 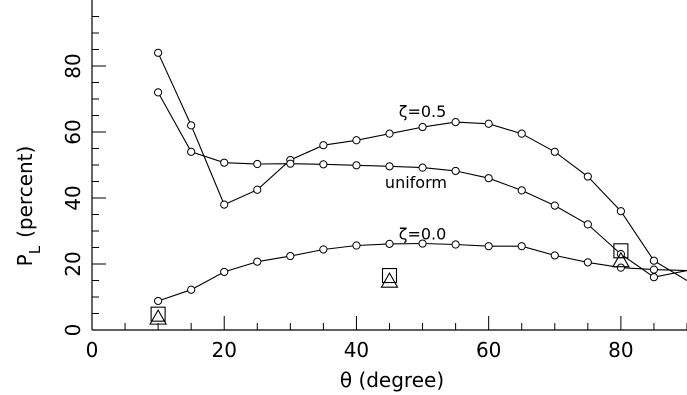 What do you see at coordinates (25, 260) in the screenshot?
I see `y-axis-label-main: P` at bounding box center [25, 260].